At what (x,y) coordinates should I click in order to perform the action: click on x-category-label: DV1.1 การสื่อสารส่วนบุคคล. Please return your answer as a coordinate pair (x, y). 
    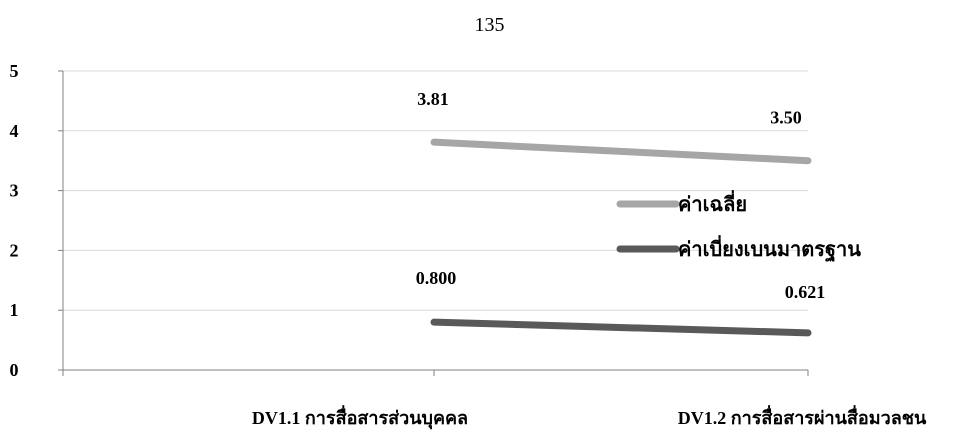
    Looking at the image, I should click on (360, 417).